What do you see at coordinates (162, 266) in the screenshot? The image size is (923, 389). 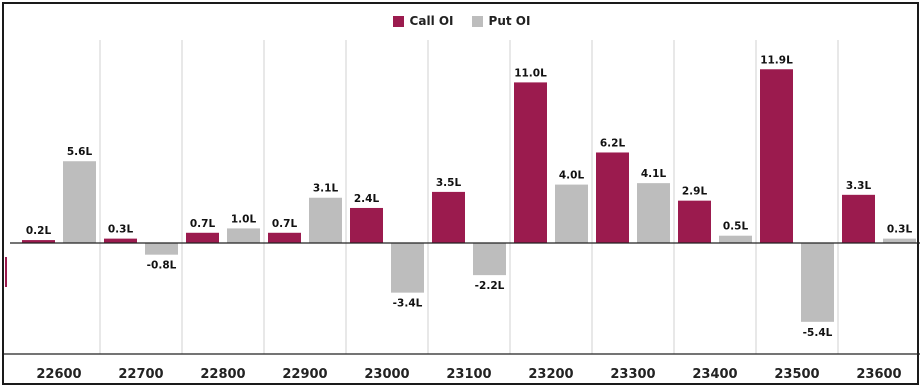 I see `put-oi-label-22700: -0.8L` at bounding box center [162, 266].